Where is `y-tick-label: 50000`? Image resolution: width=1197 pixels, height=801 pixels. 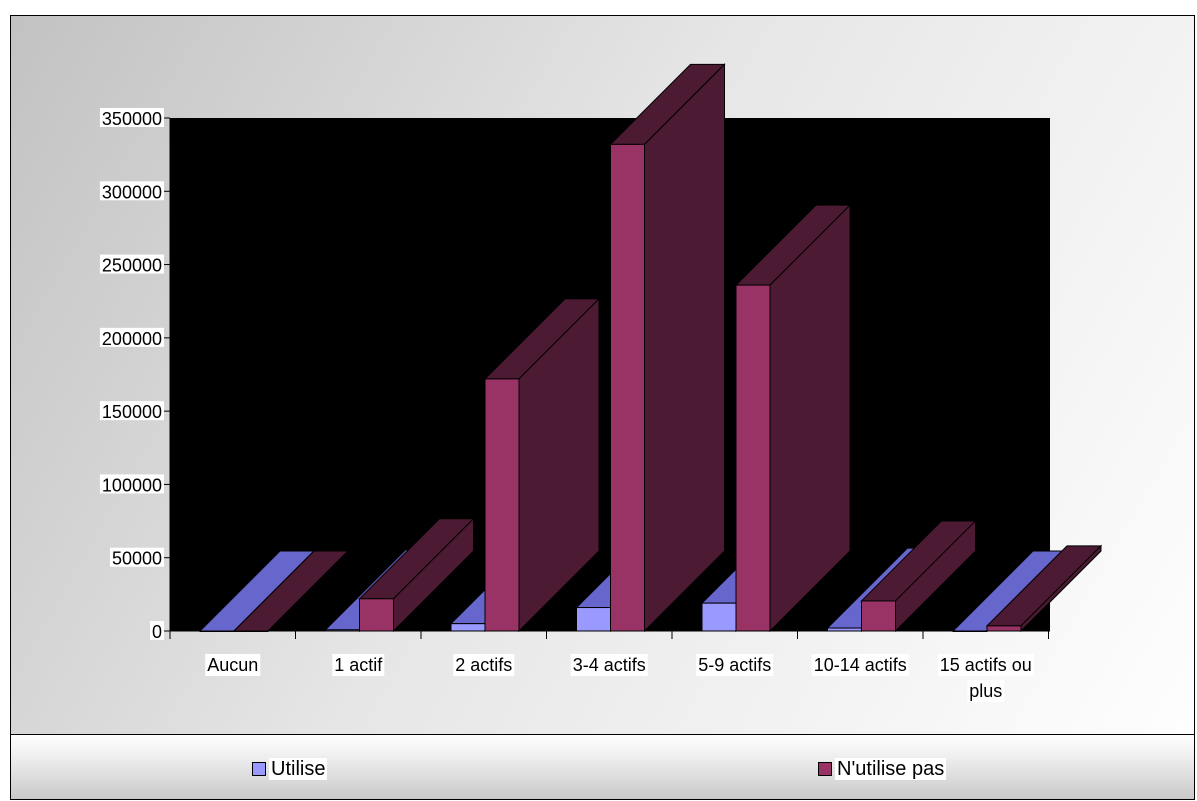 y-tick-label: 50000 is located at coordinates (137, 559).